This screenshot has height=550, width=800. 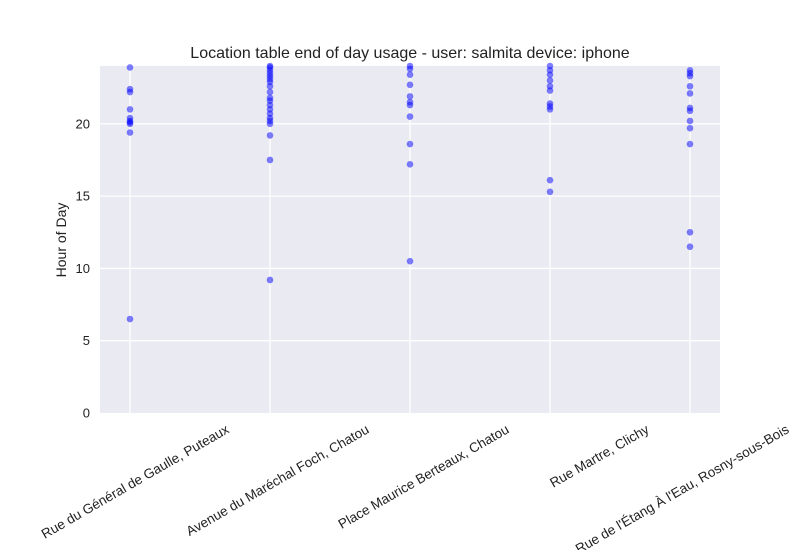 What do you see at coordinates (83, 123) in the screenshot?
I see `y-tick-label: 20` at bounding box center [83, 123].